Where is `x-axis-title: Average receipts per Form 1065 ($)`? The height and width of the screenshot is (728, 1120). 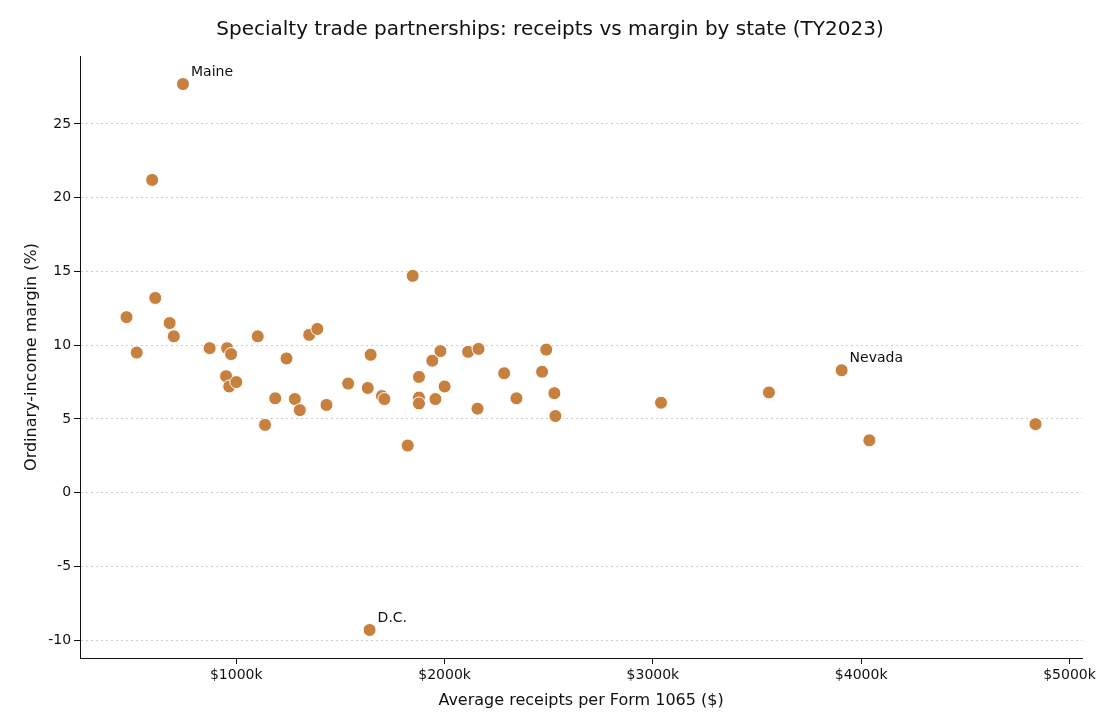 x-axis-title: Average receipts per Form 1065 ($) is located at coordinates (581, 699).